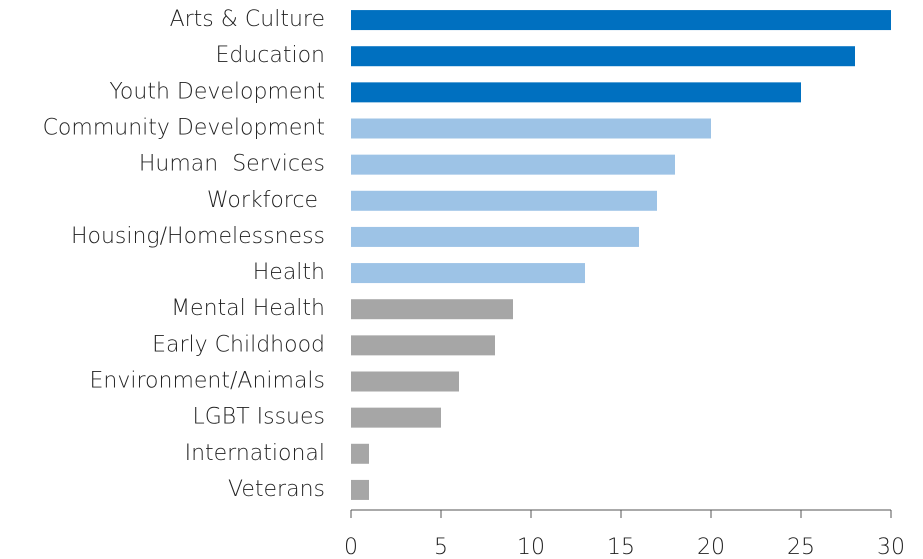 This screenshot has width=923, height=559. What do you see at coordinates (621, 547) in the screenshot?
I see `x-tick-label: 15` at bounding box center [621, 547].